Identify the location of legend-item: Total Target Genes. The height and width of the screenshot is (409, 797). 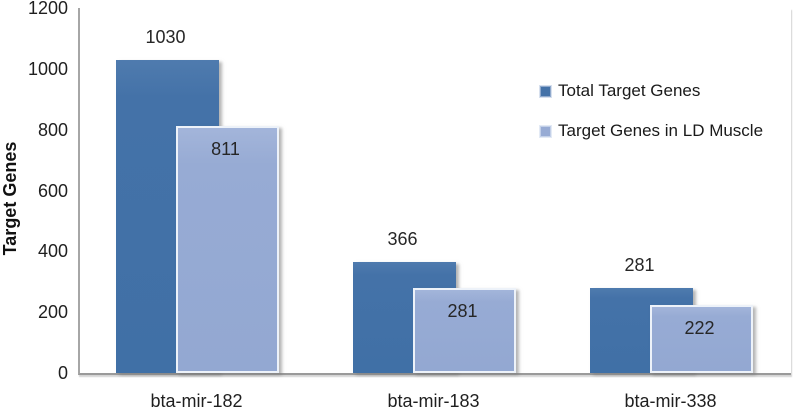
(651, 91).